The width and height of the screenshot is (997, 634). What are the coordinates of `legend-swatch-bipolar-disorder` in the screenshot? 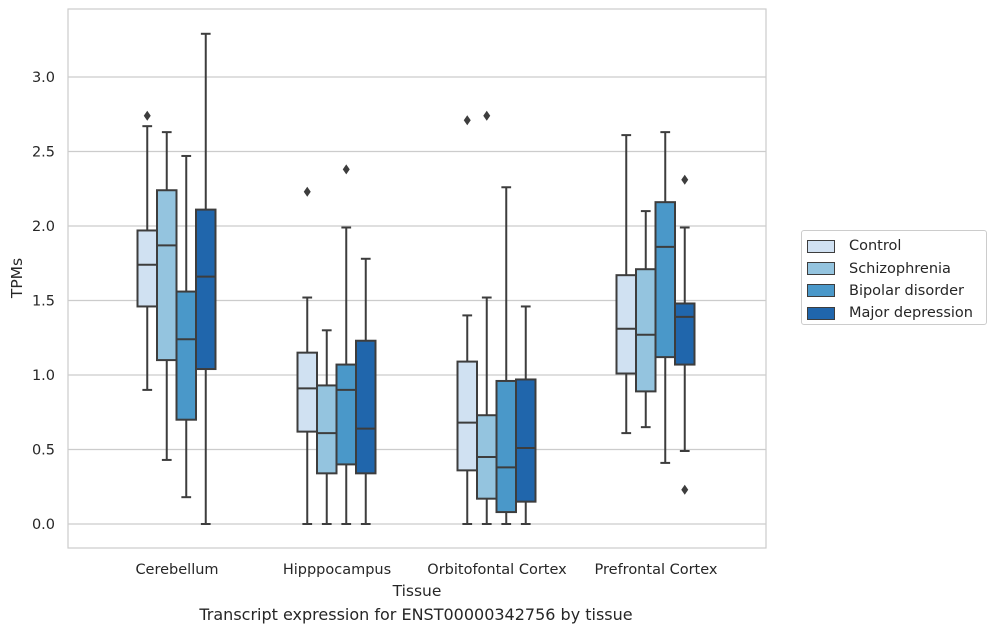 It's located at (821, 291).